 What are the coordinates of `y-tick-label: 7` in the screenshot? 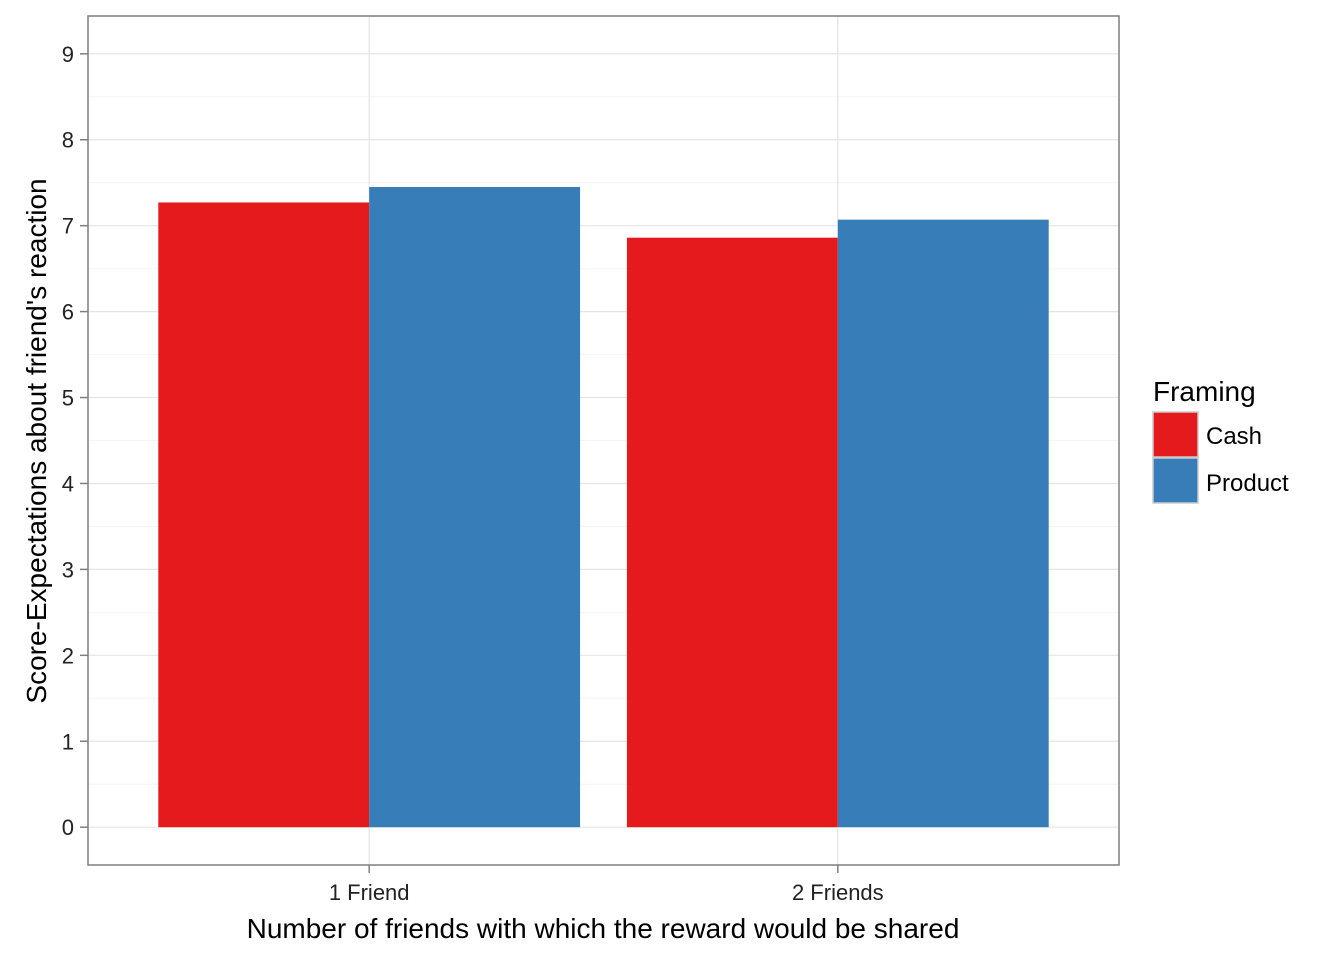 It's located at (68, 226).